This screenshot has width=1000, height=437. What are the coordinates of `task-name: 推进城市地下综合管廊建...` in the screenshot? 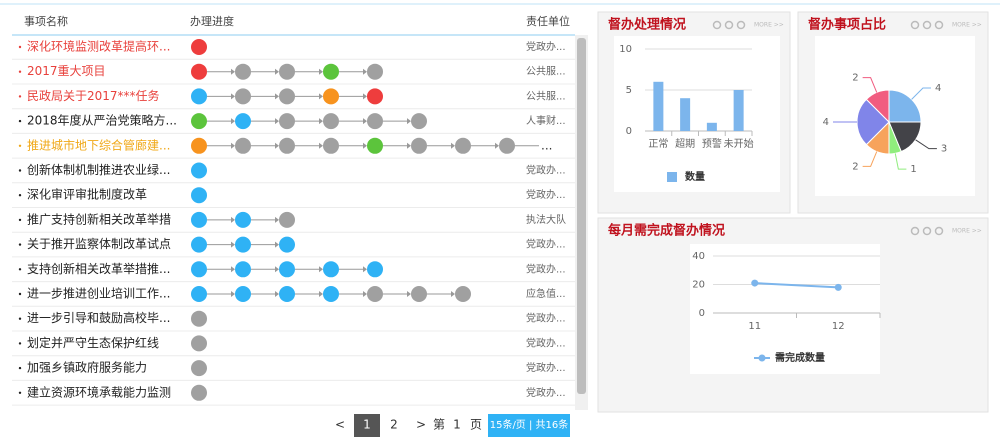 It's located at (98, 144).